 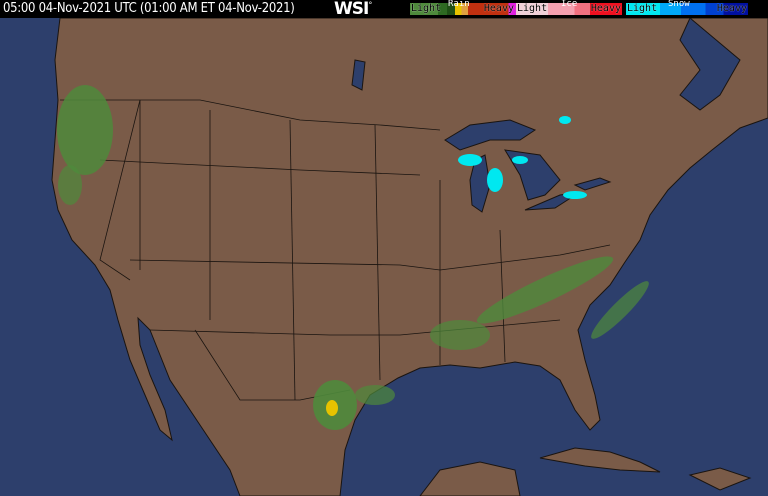 I want to click on legend-ice-title: Ice, so click(x=569, y=4).